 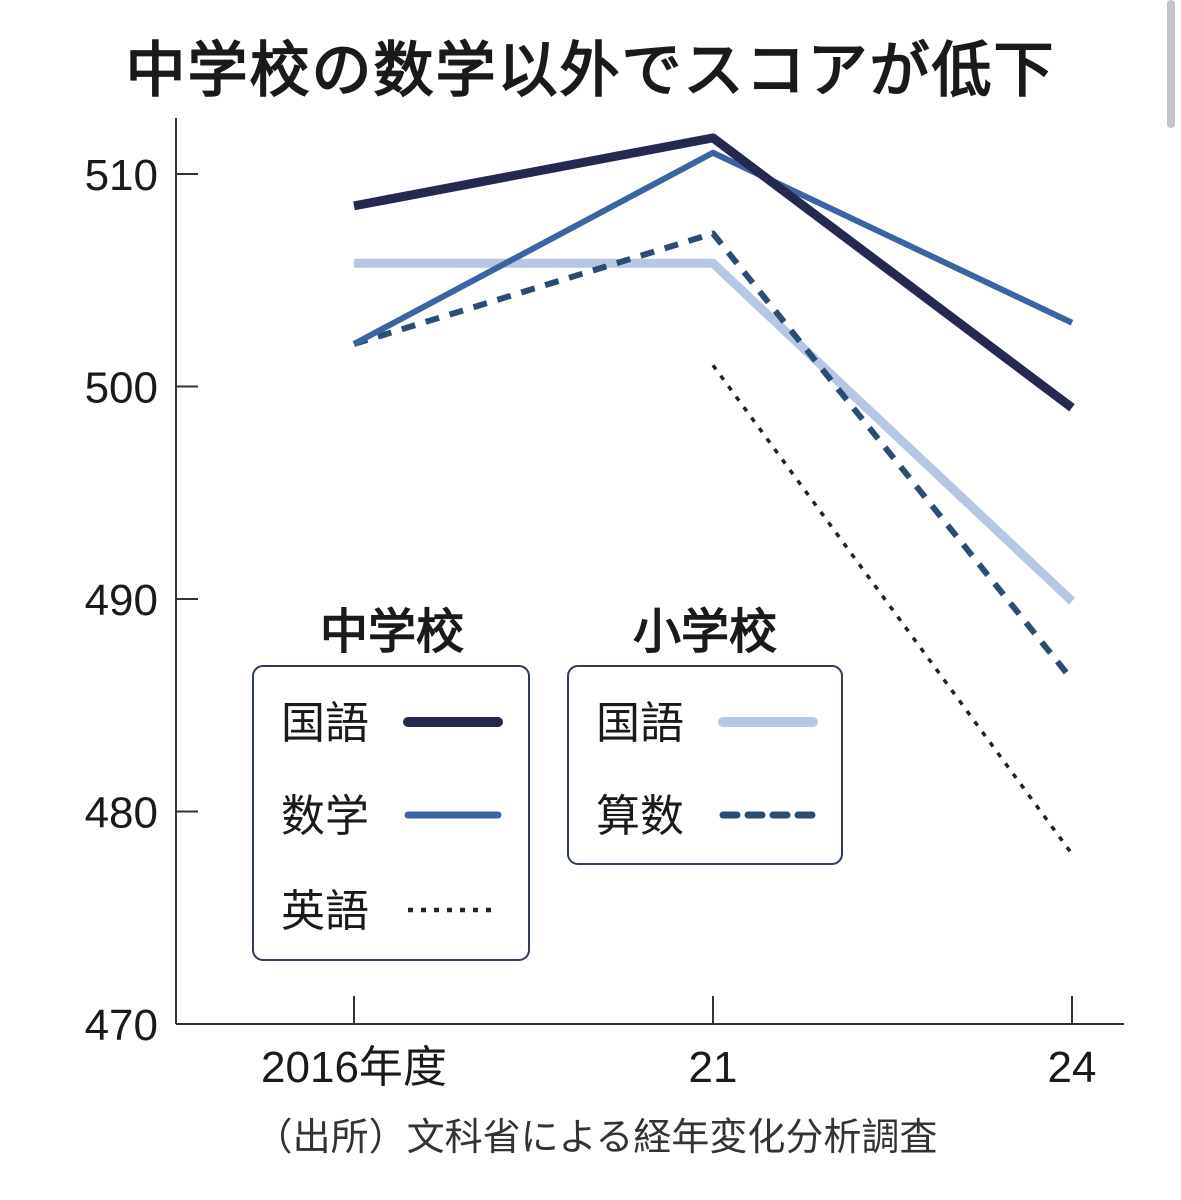 I want to click on chart-title: 中学校の数学以外でスコアが低下, so click(x=590, y=71).